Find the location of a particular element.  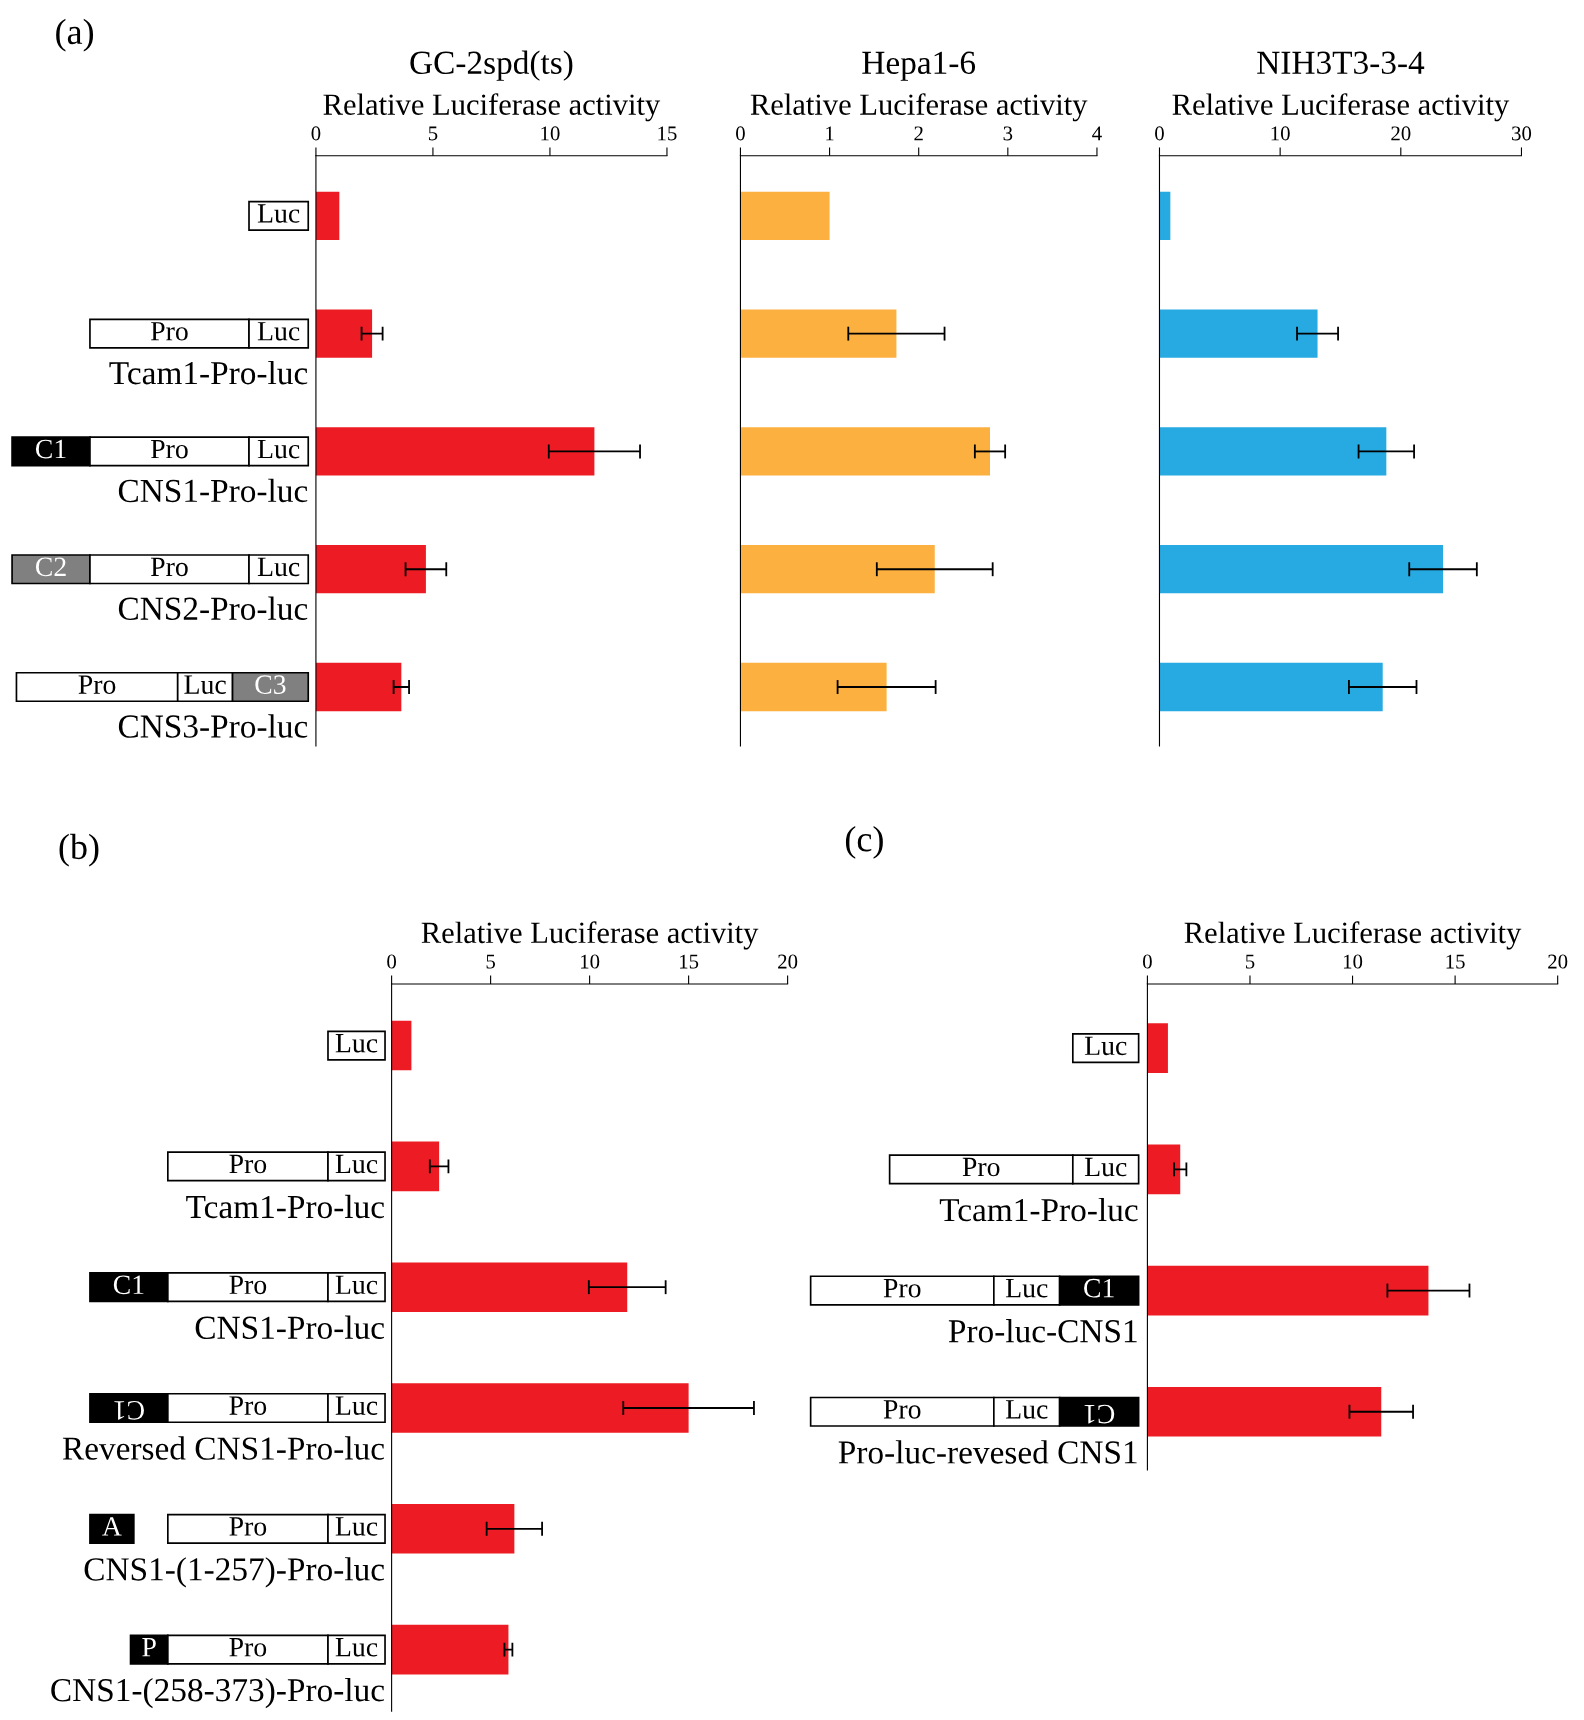

chart-title: Hepa1-6 is located at coordinates (919, 66).